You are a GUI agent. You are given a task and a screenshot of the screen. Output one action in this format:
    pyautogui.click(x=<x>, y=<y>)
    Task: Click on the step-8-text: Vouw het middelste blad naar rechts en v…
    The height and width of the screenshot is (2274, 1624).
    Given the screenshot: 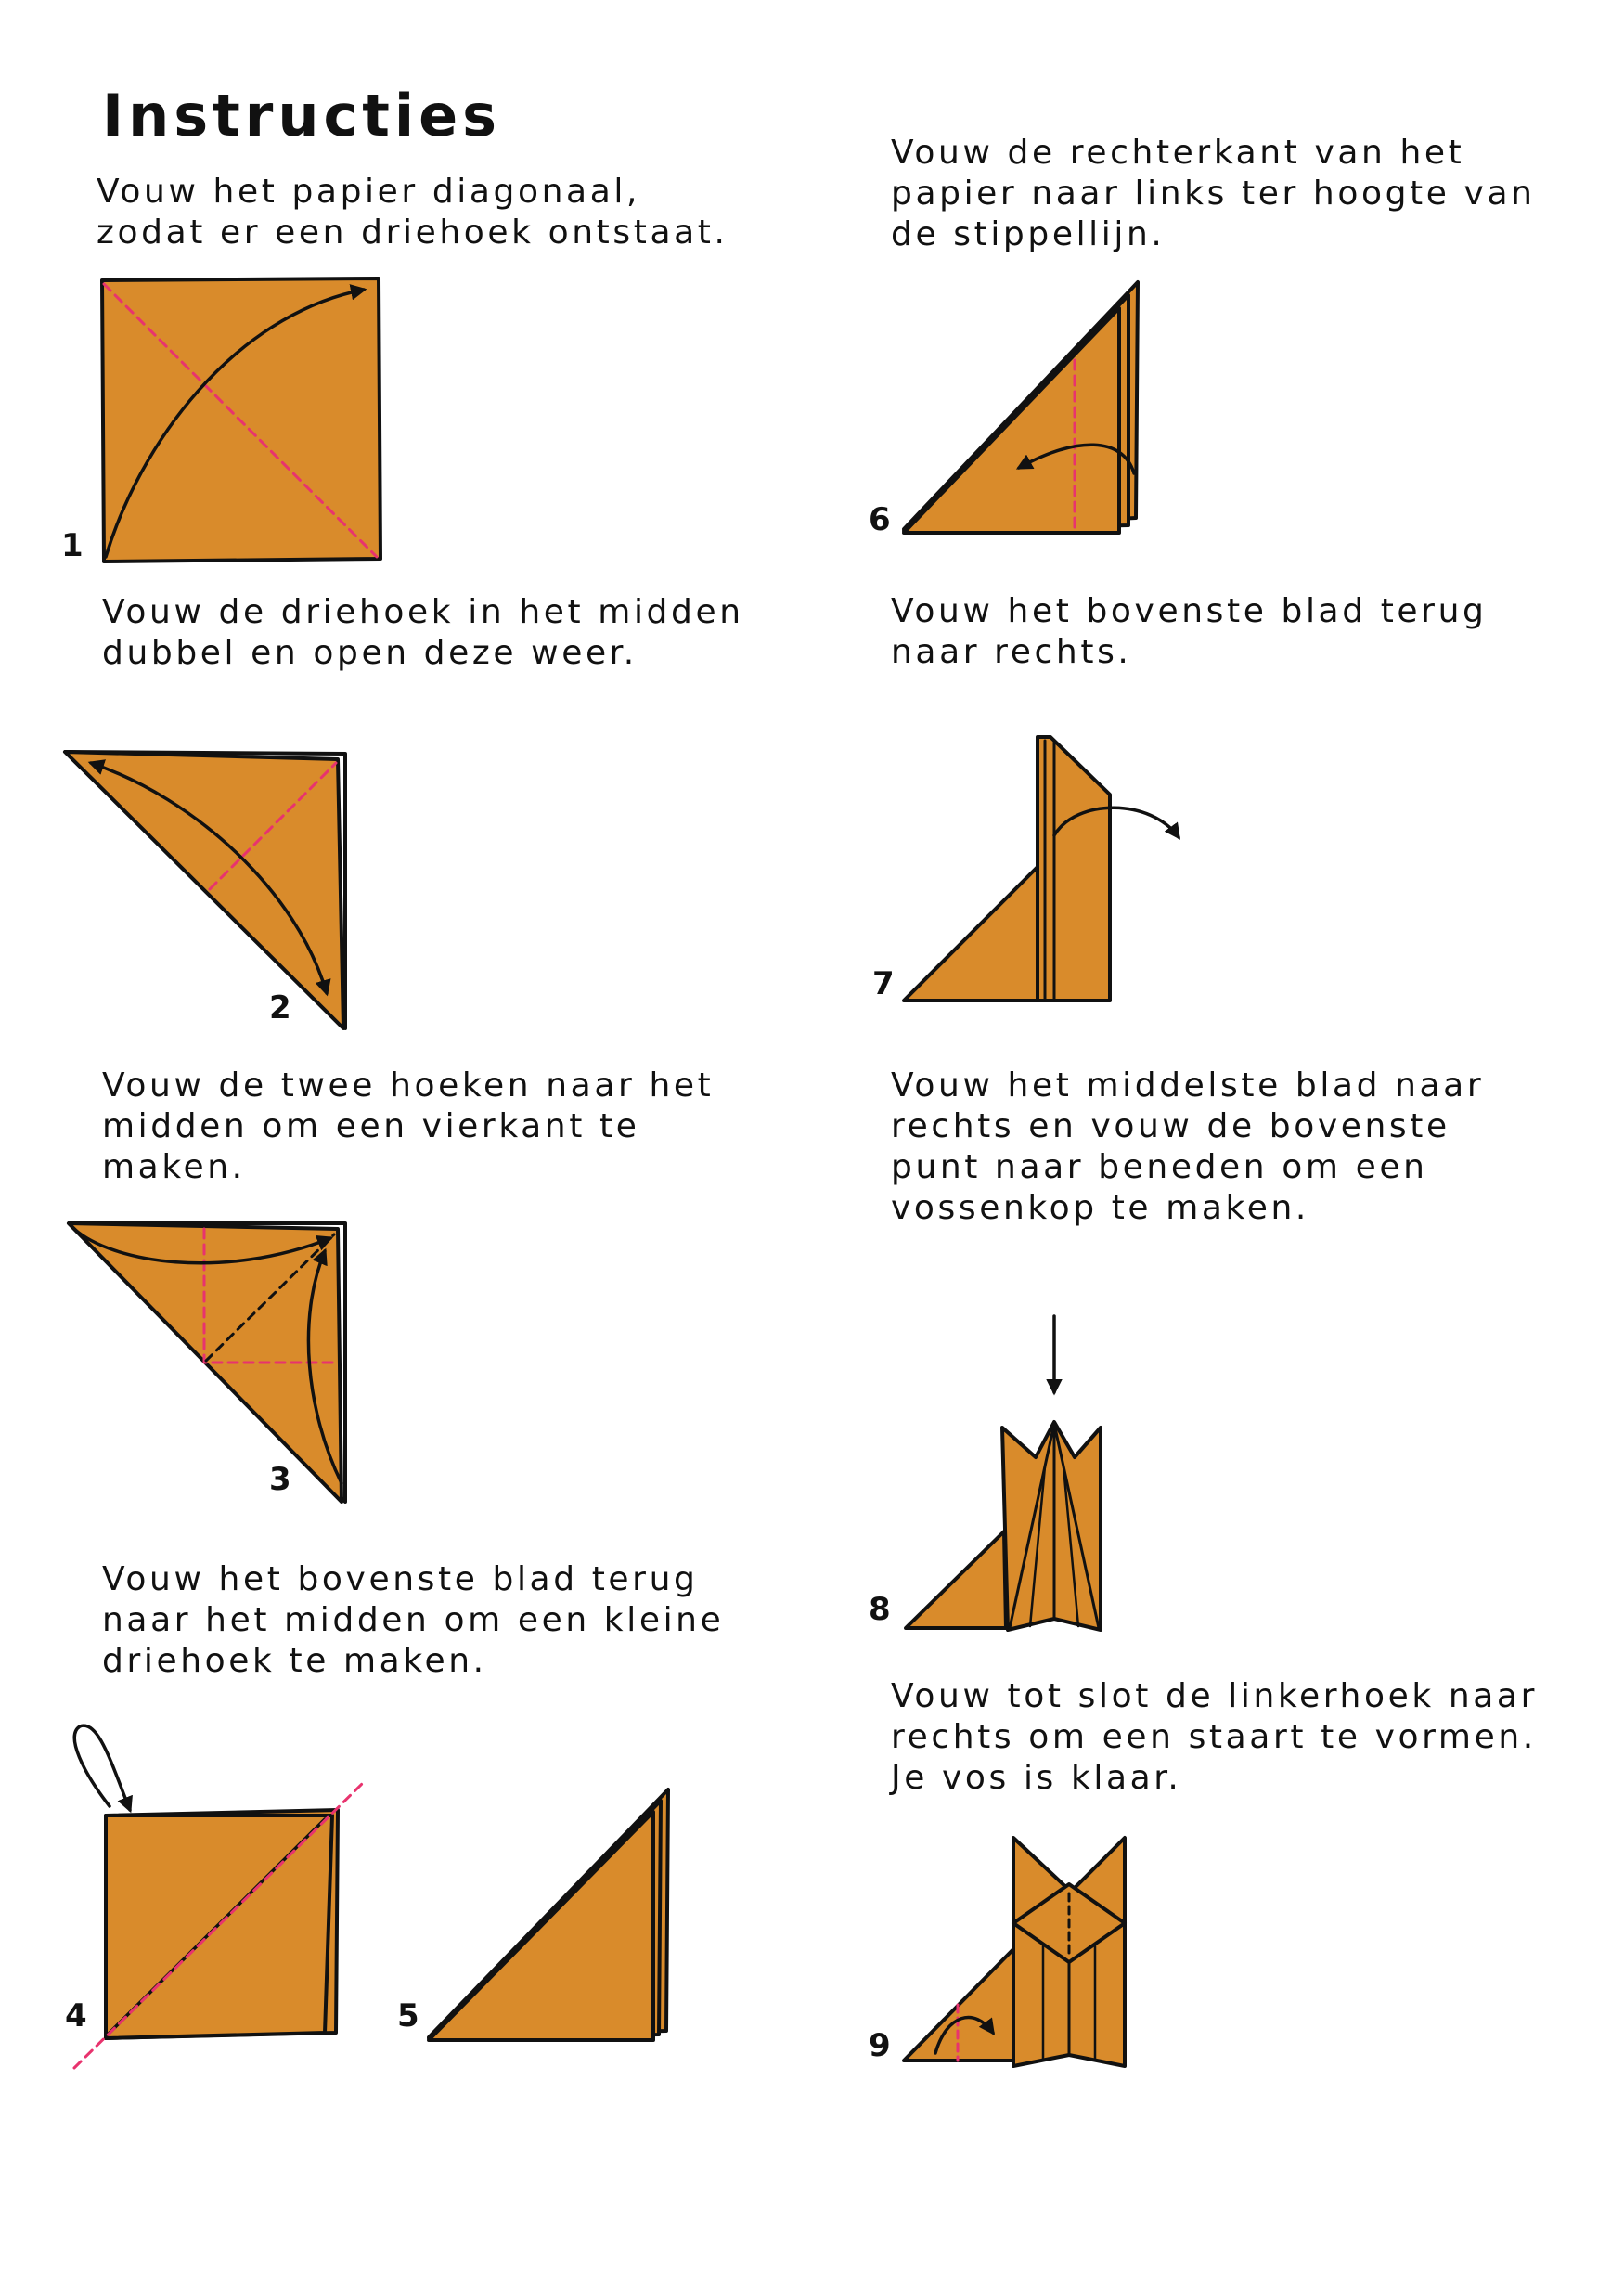 What is the action you would take?
    pyautogui.click(x=1188, y=1146)
    